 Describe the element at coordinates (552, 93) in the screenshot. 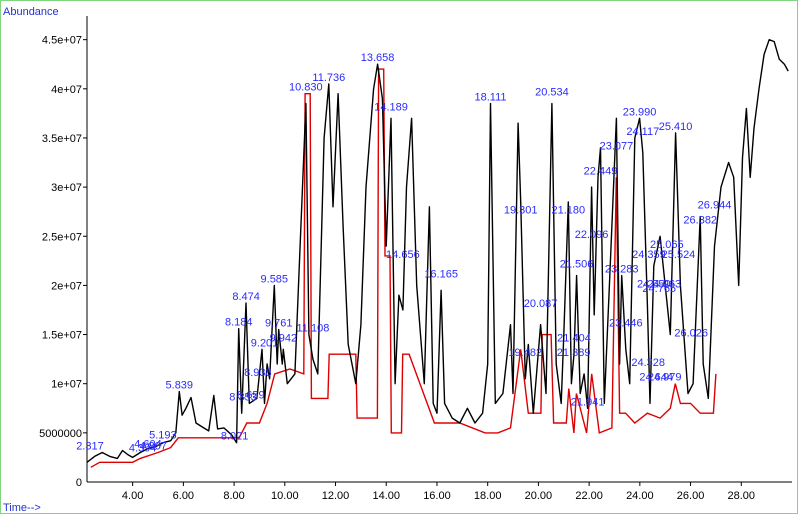

I see `peak-label: 20.534` at that location.